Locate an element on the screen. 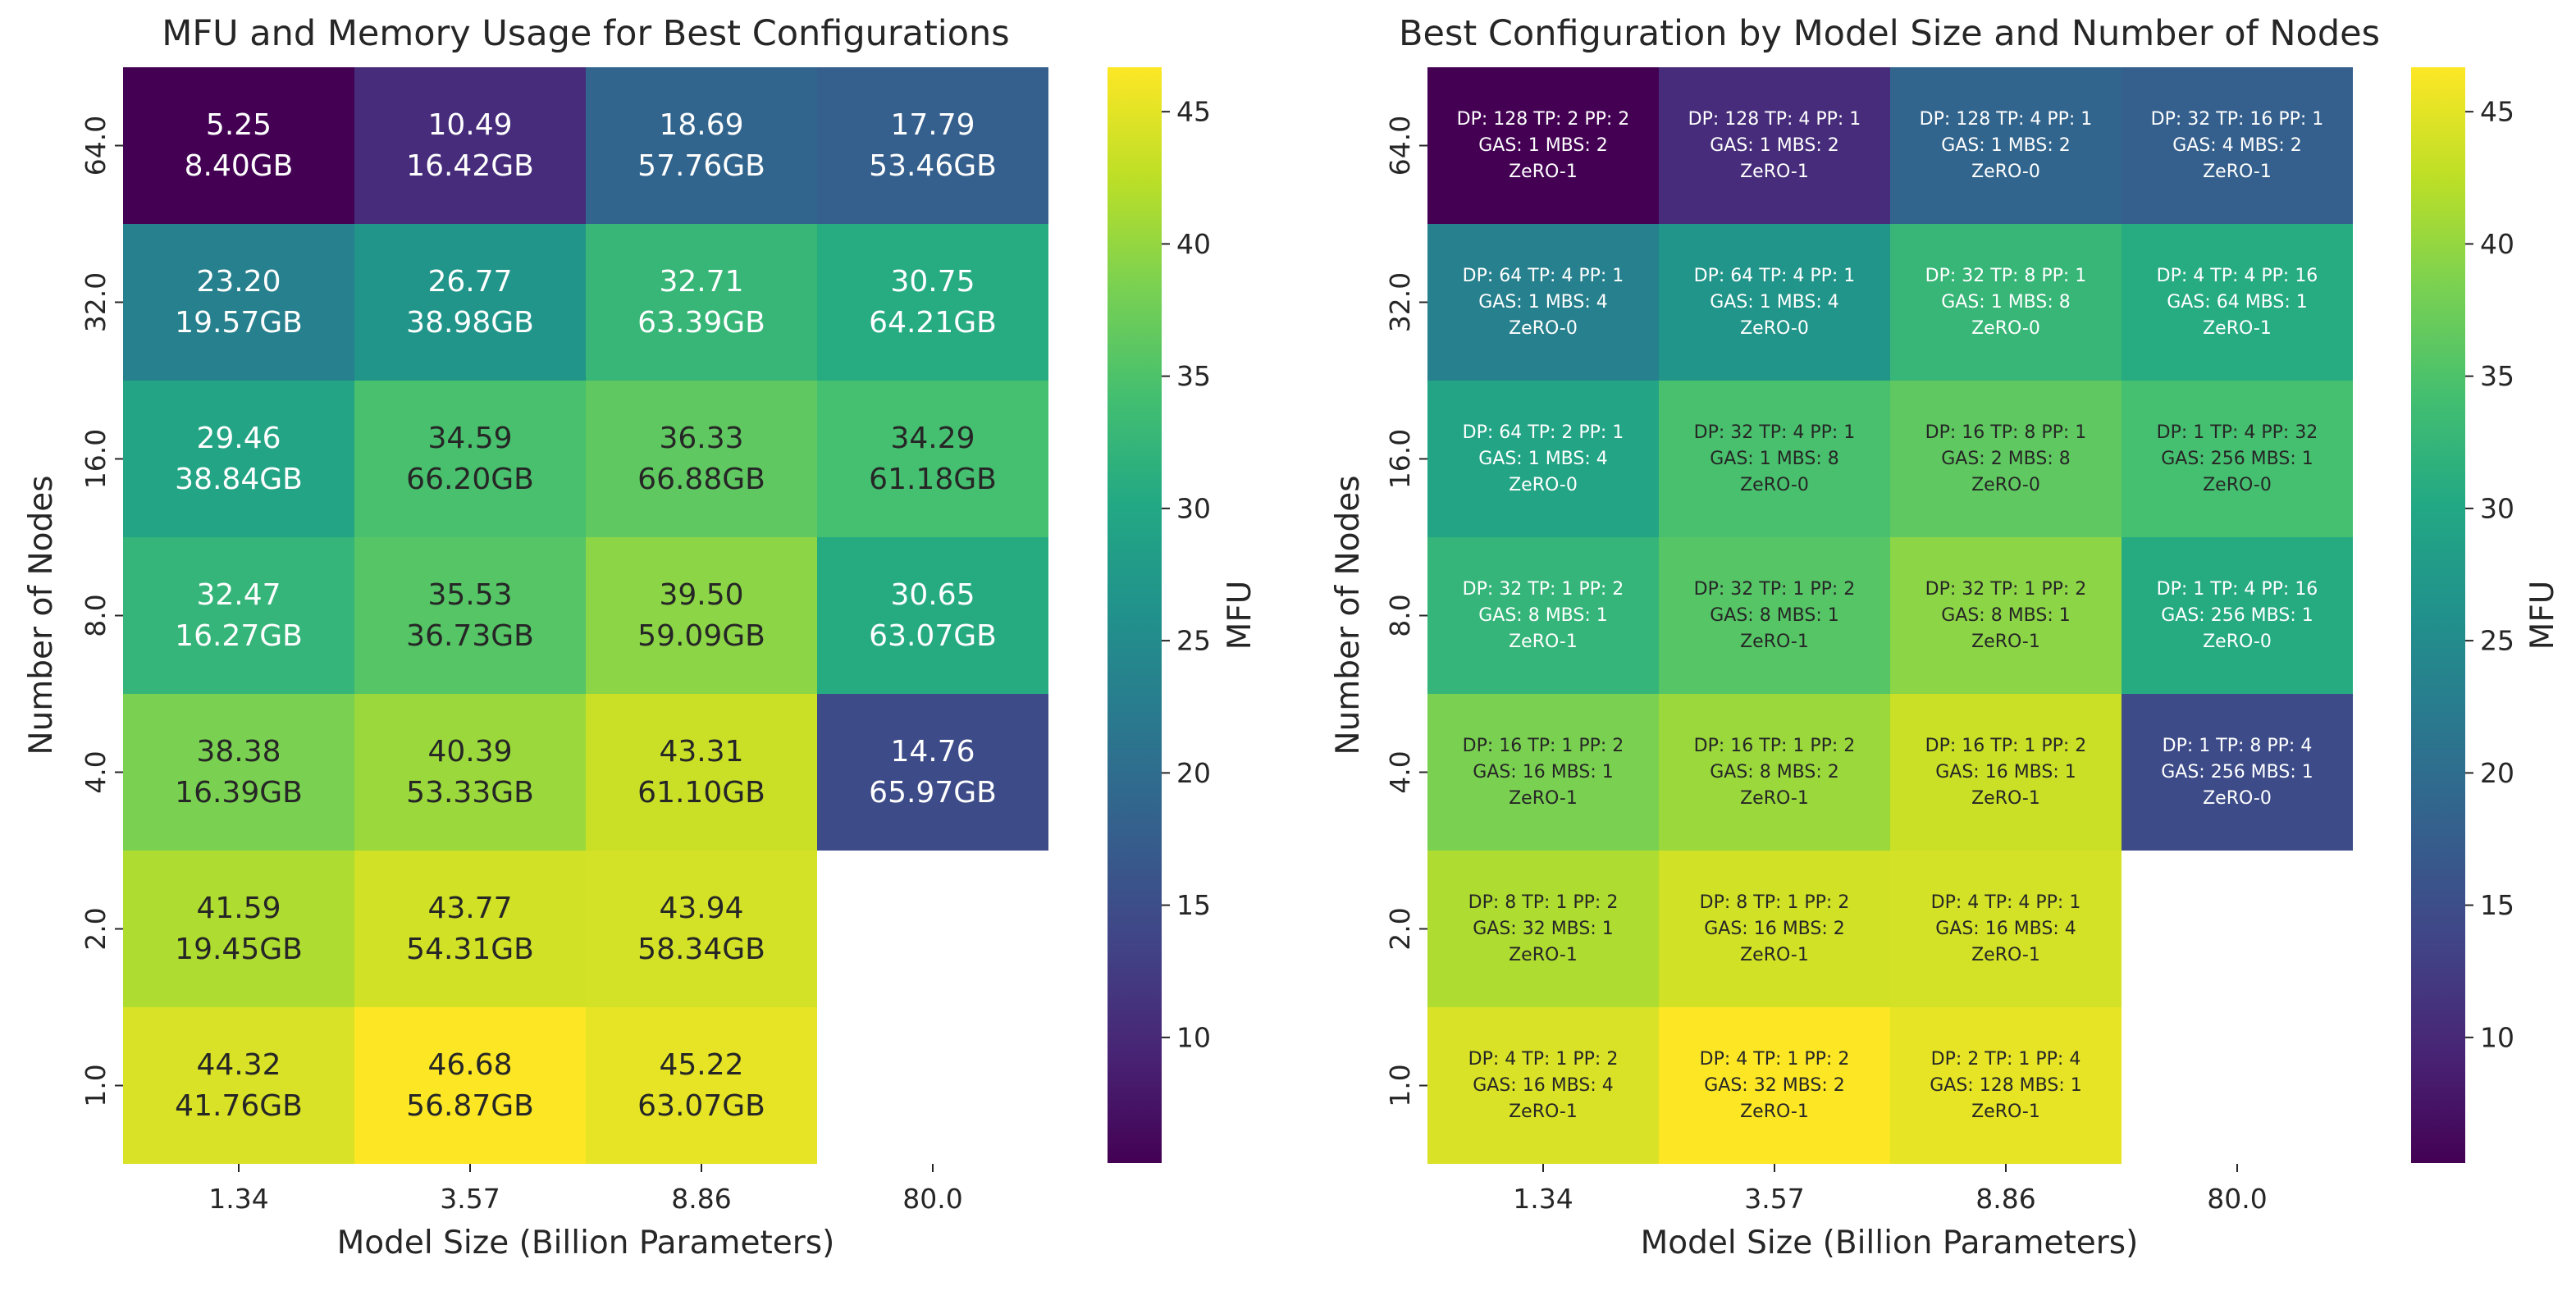 Image resolution: width=2576 pixels, height=1291 pixels. cell-annotation: 34.29 is located at coordinates (933, 438).